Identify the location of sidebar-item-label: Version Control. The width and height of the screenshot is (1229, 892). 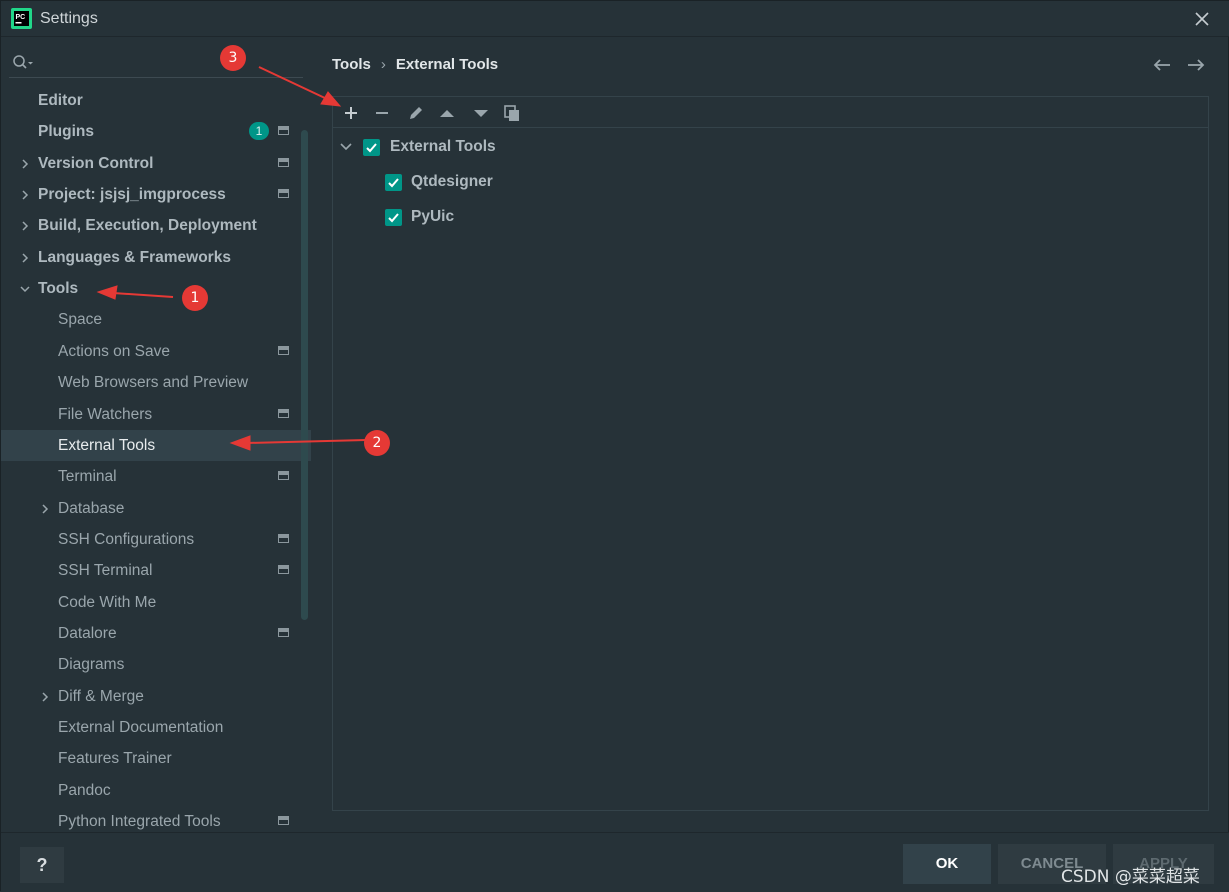
(96, 163).